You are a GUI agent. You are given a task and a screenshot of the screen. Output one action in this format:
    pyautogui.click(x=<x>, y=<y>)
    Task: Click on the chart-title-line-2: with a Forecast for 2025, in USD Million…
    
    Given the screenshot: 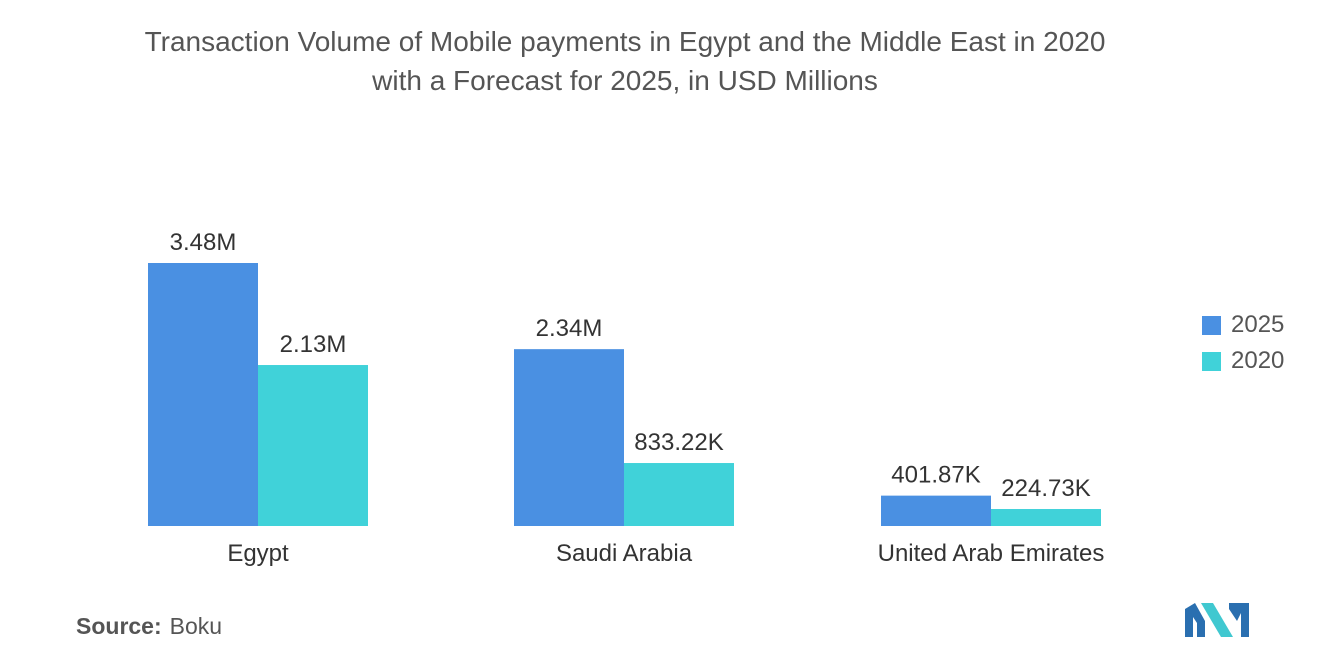 What is the action you would take?
    pyautogui.click(x=625, y=80)
    